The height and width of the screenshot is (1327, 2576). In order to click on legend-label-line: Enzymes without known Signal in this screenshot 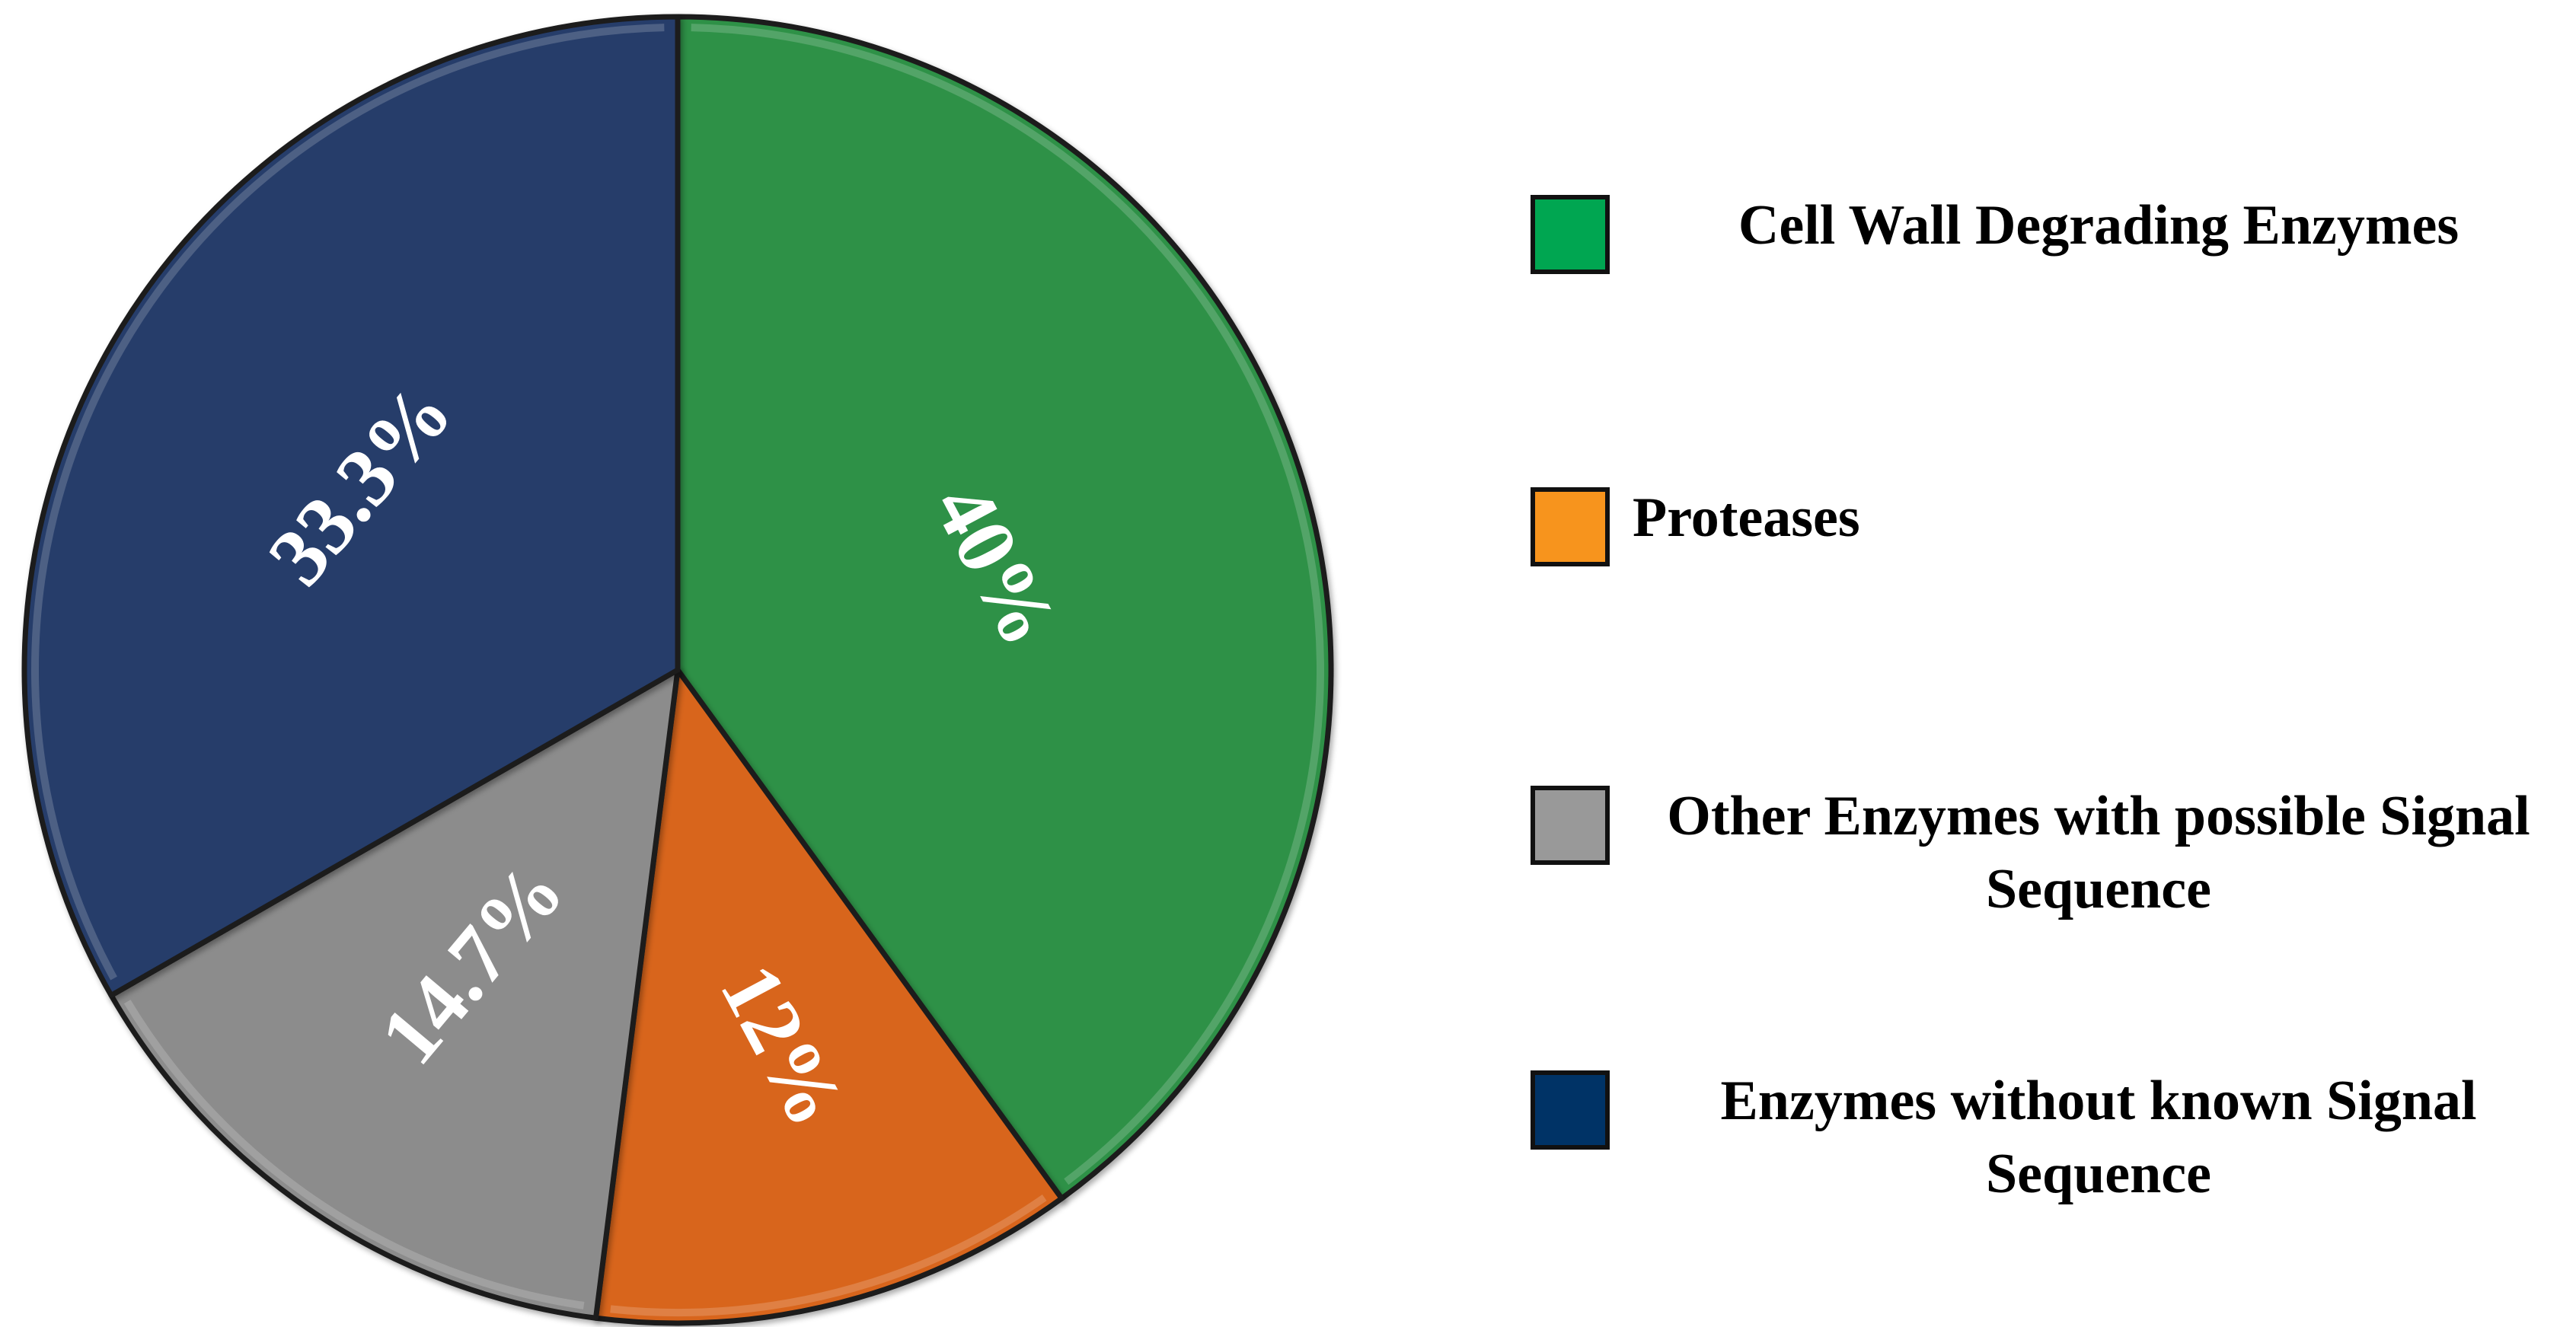, I will do `click(2098, 1101)`.